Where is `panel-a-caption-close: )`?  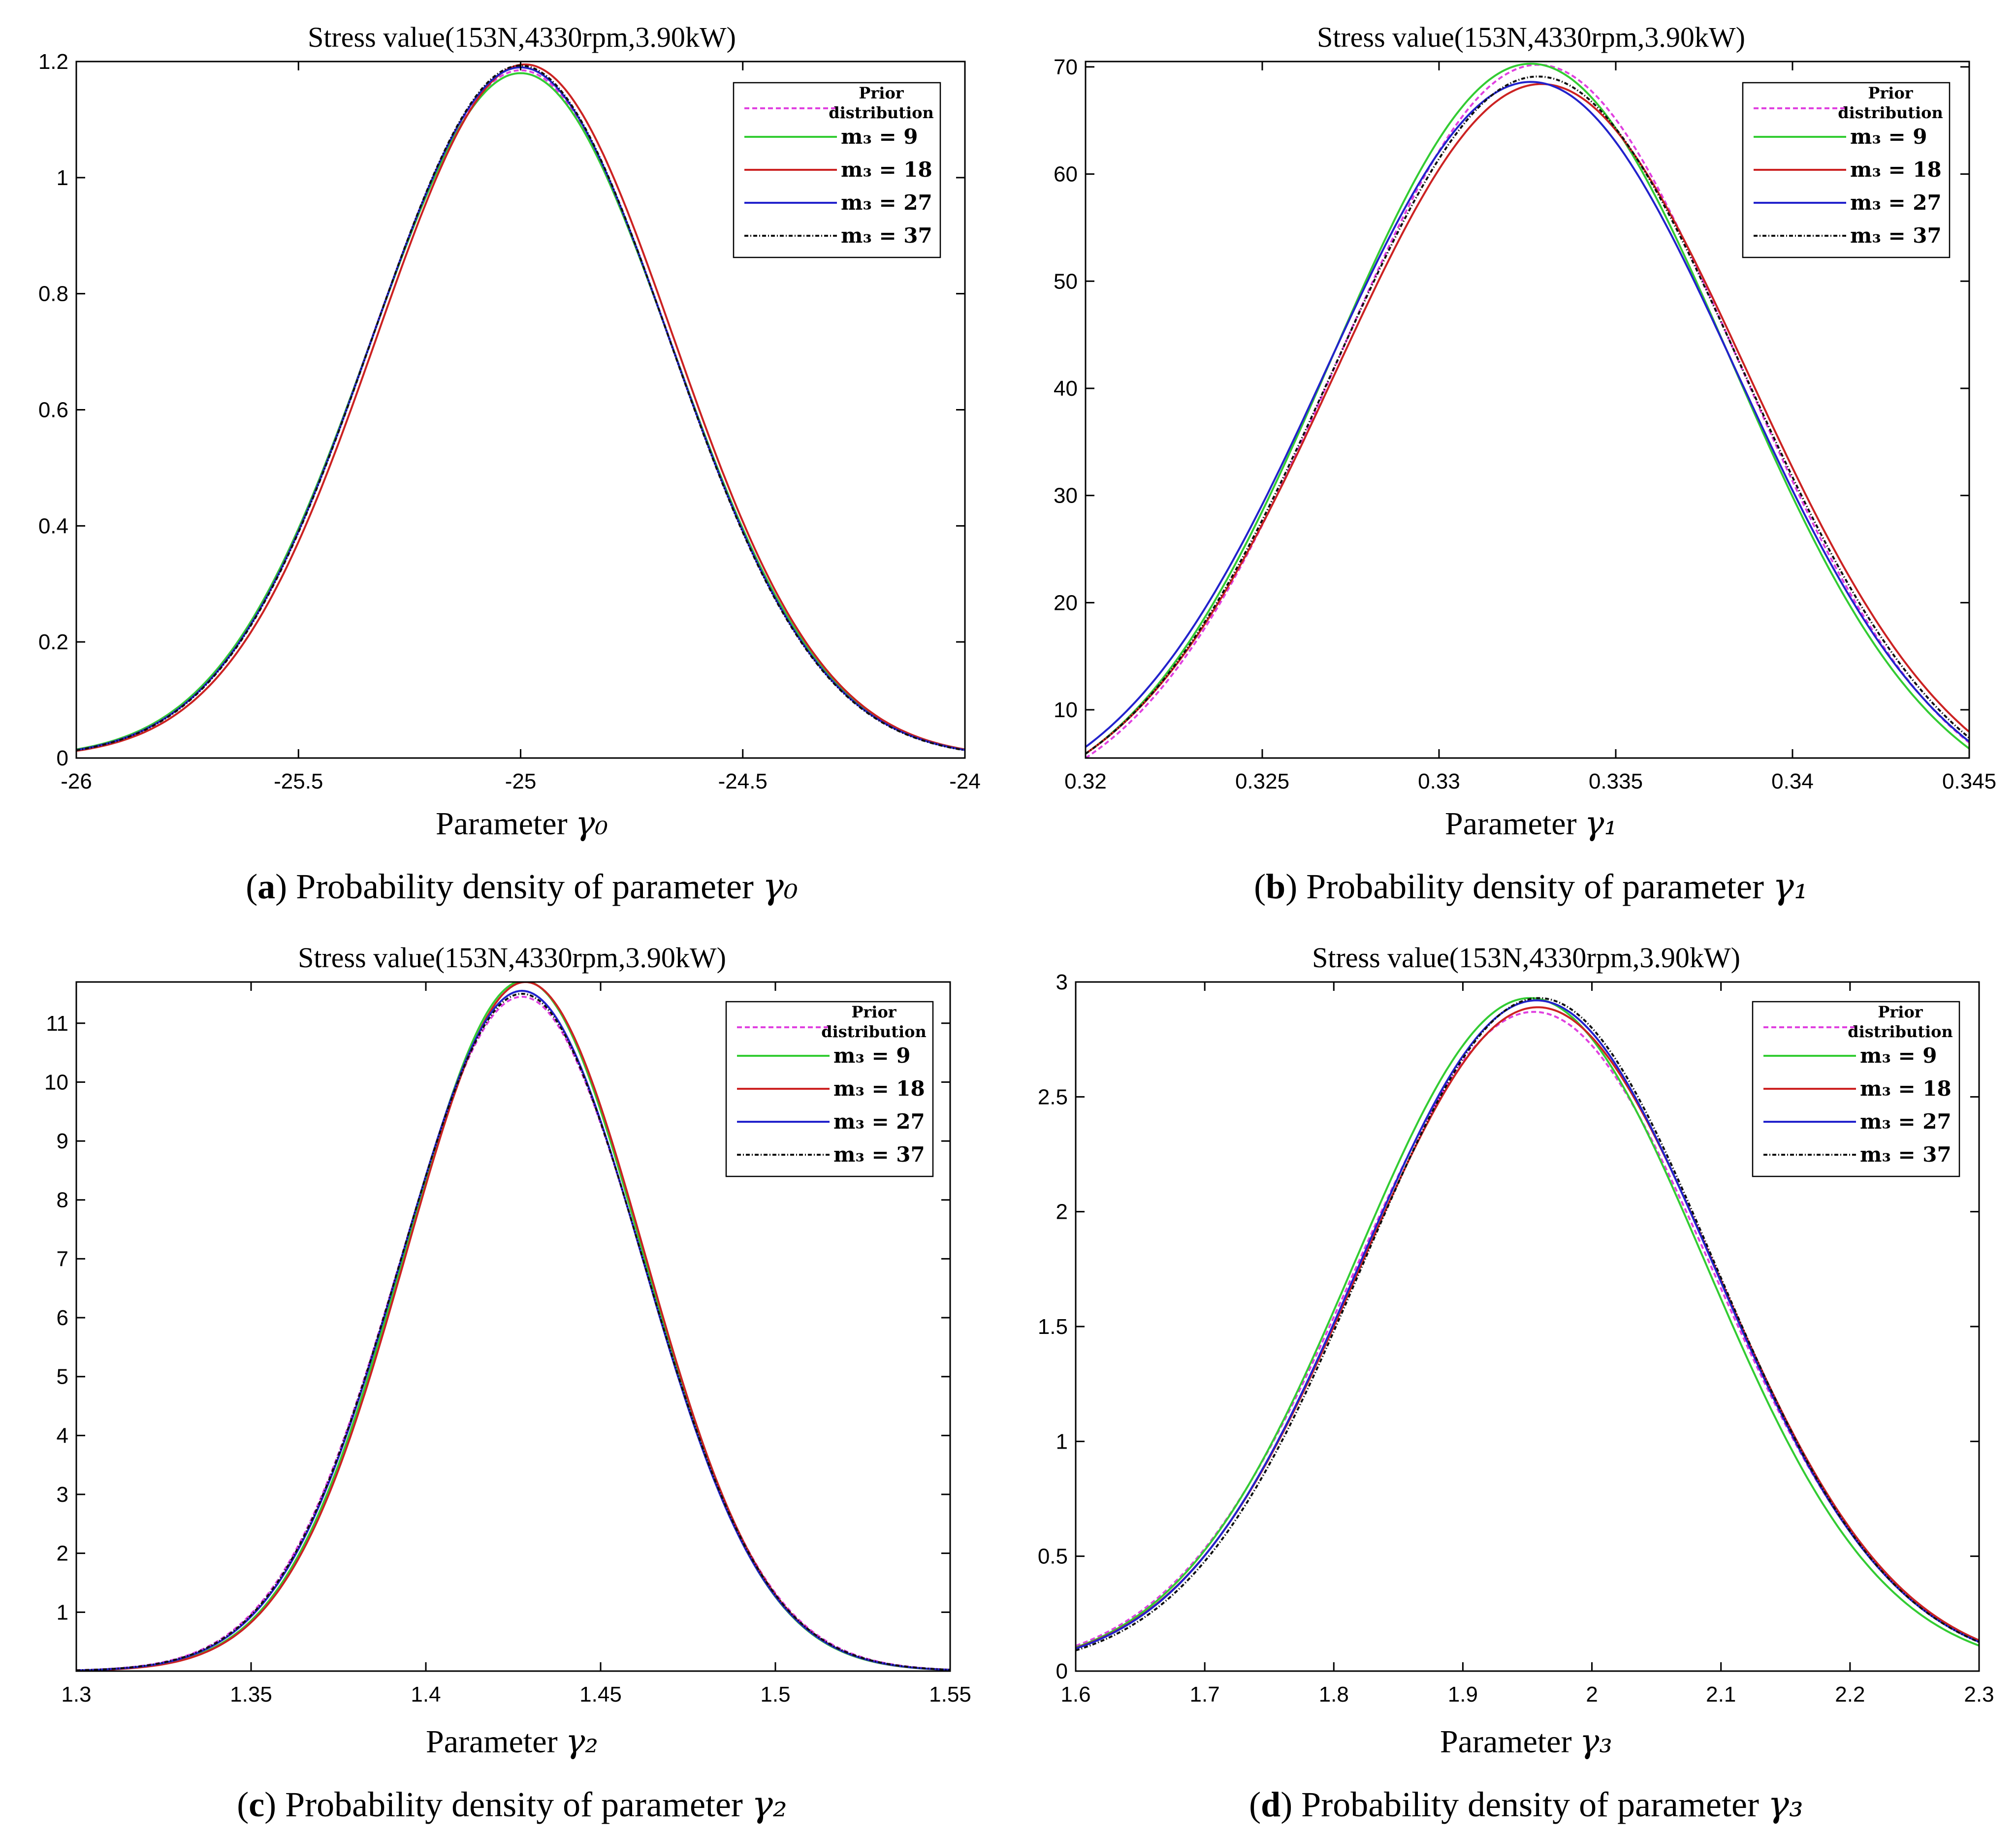 panel-a-caption-close: ) is located at coordinates (281, 886).